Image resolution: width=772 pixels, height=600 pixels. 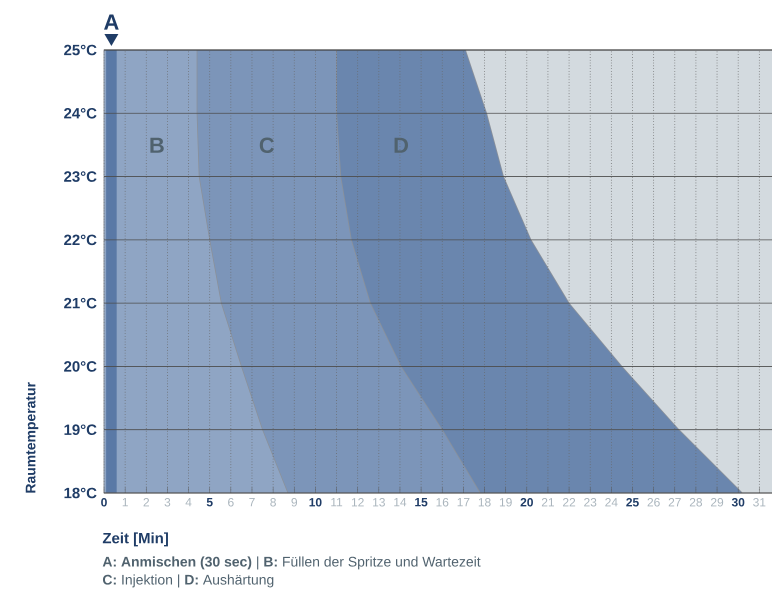 What do you see at coordinates (506, 502) in the screenshot?
I see `x-tick-label: 19` at bounding box center [506, 502].